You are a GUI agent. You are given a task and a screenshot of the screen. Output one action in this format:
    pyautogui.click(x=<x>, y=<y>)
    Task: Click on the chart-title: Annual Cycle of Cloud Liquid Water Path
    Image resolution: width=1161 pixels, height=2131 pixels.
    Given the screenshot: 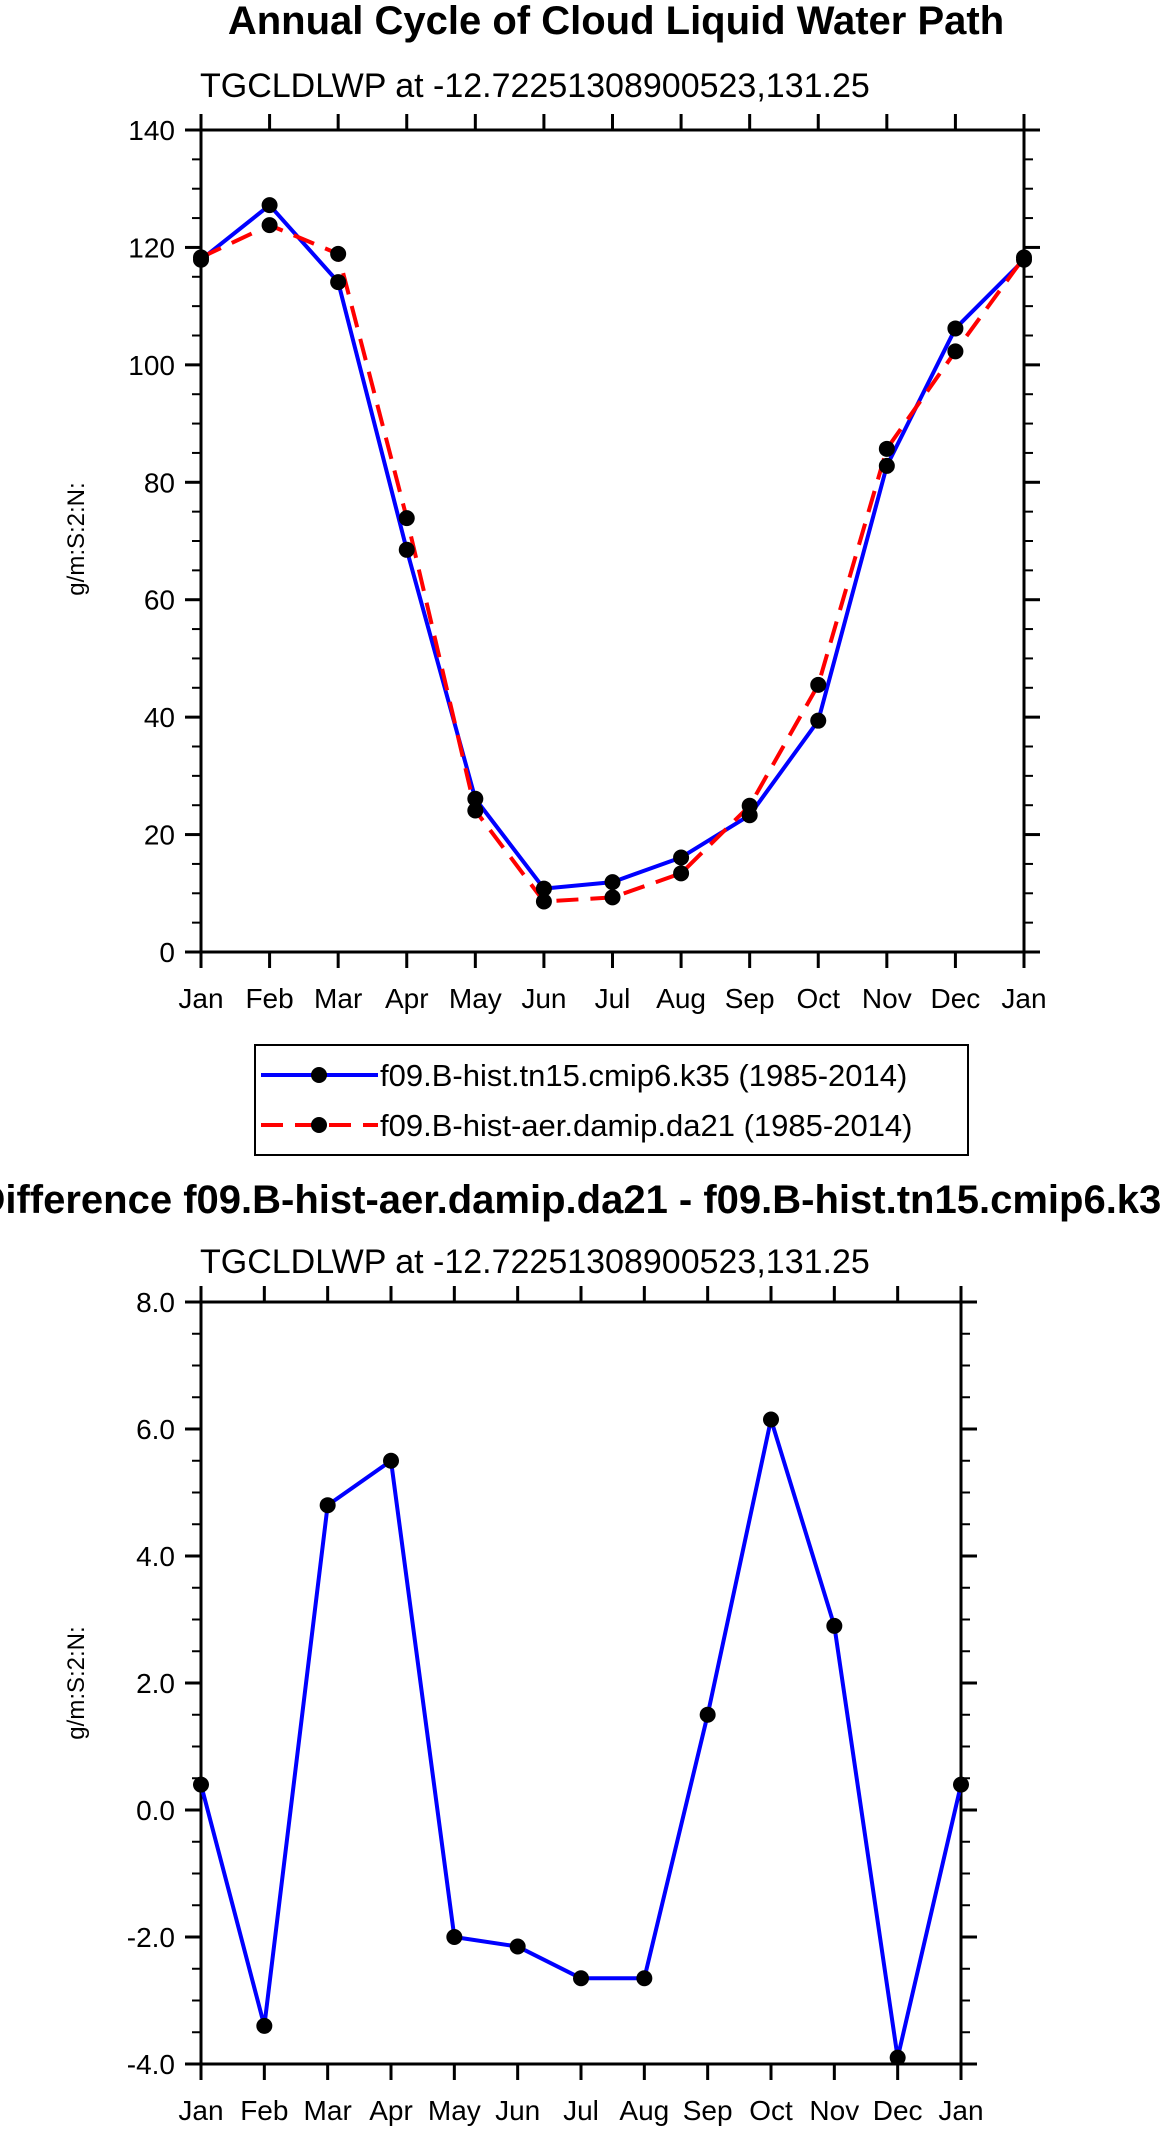 What is the action you would take?
    pyautogui.click(x=616, y=21)
    